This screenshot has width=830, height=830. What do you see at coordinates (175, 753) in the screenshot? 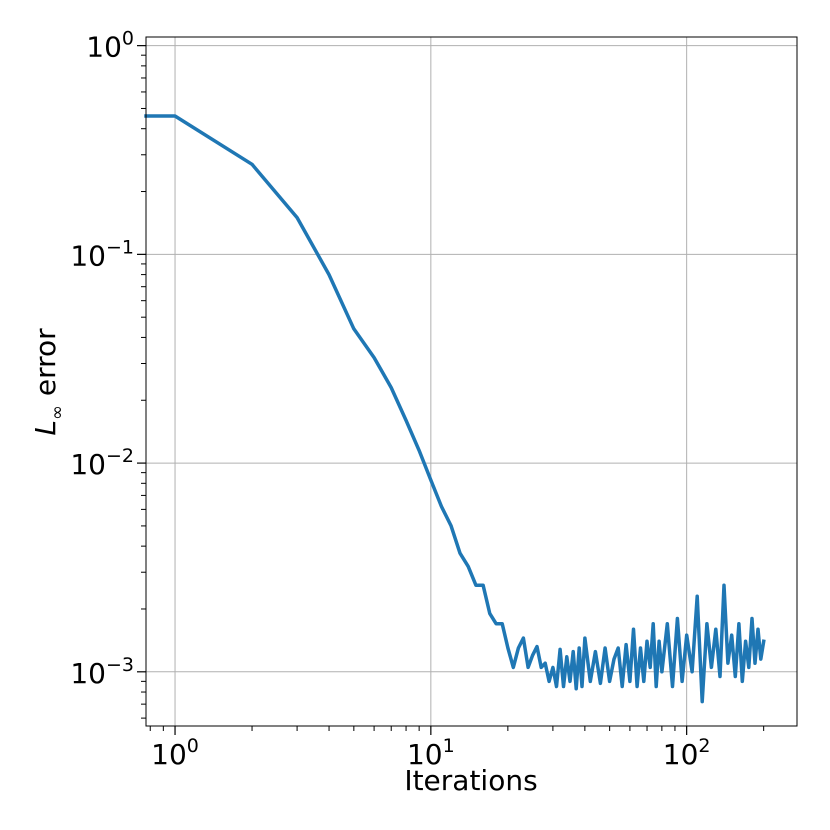
I see `x-tick-label-0: 100` at bounding box center [175, 753].